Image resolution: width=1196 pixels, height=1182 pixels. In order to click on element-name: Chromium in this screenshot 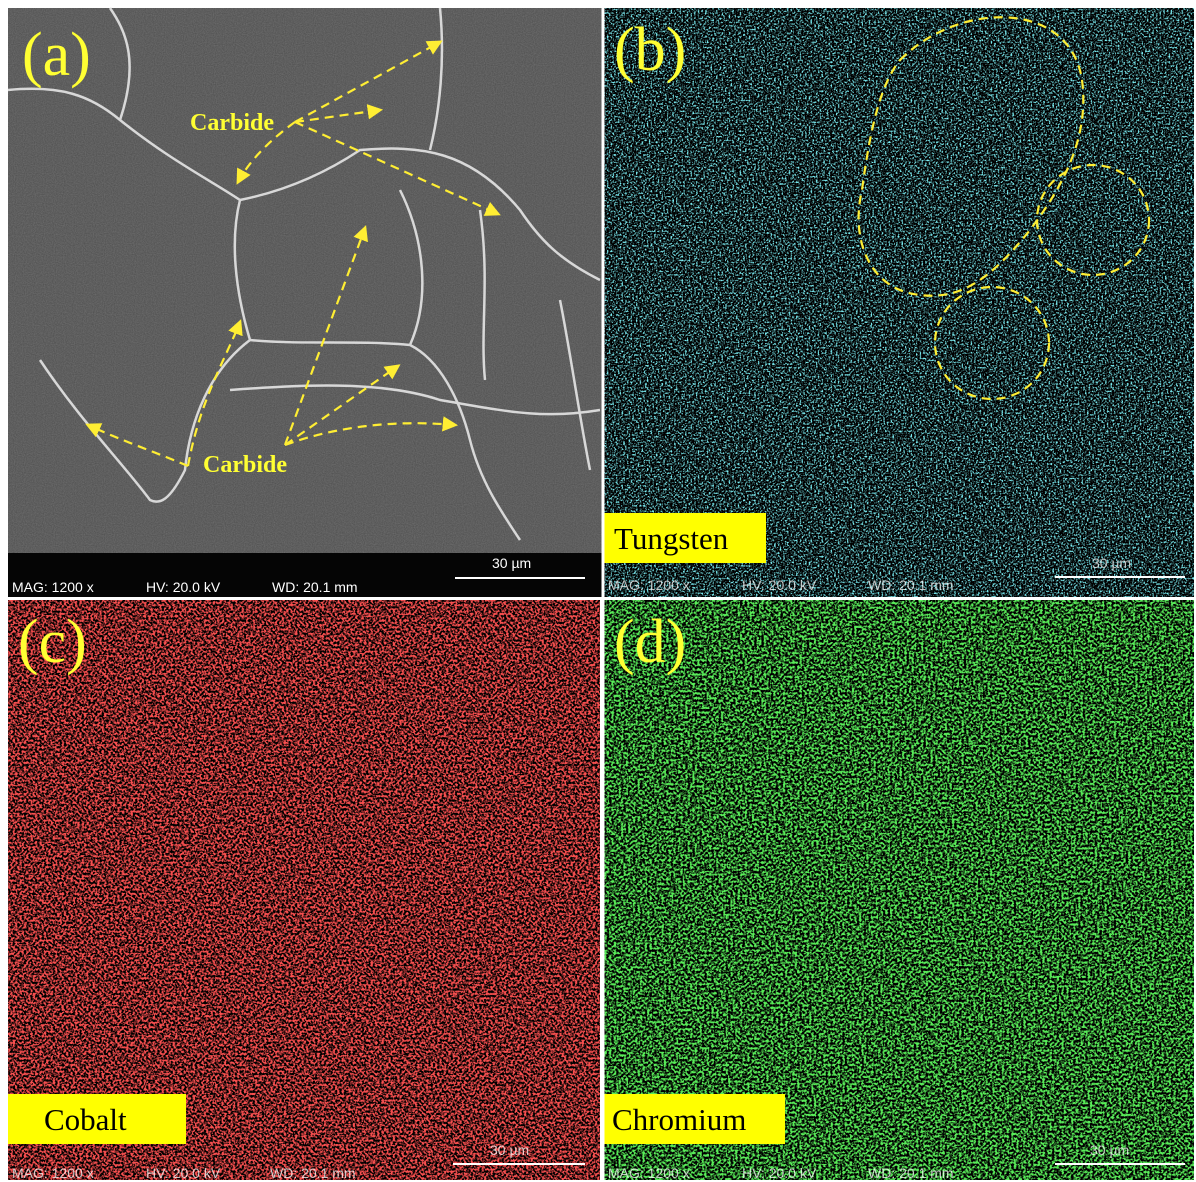, I will do `click(679, 1119)`.